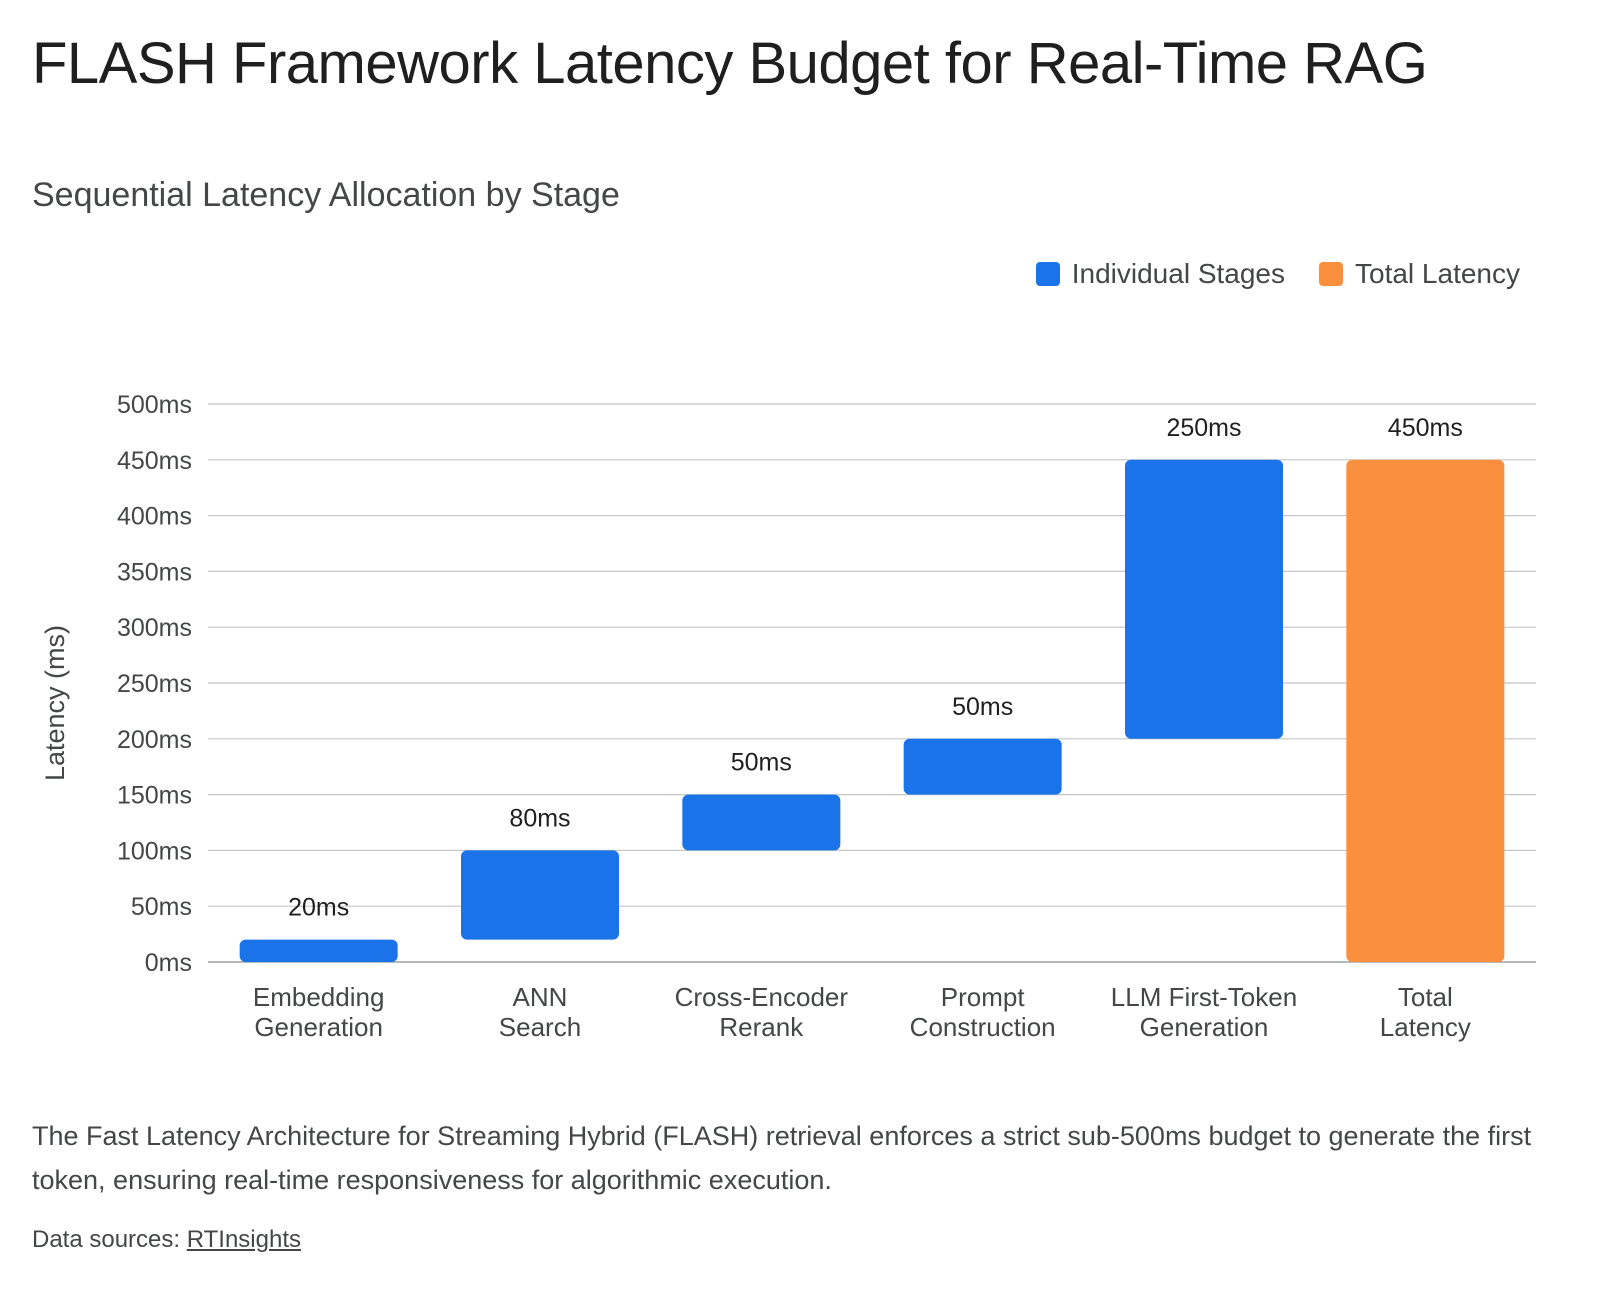  I want to click on x-tick-label-4-line-2: Construction, so click(983, 1027).